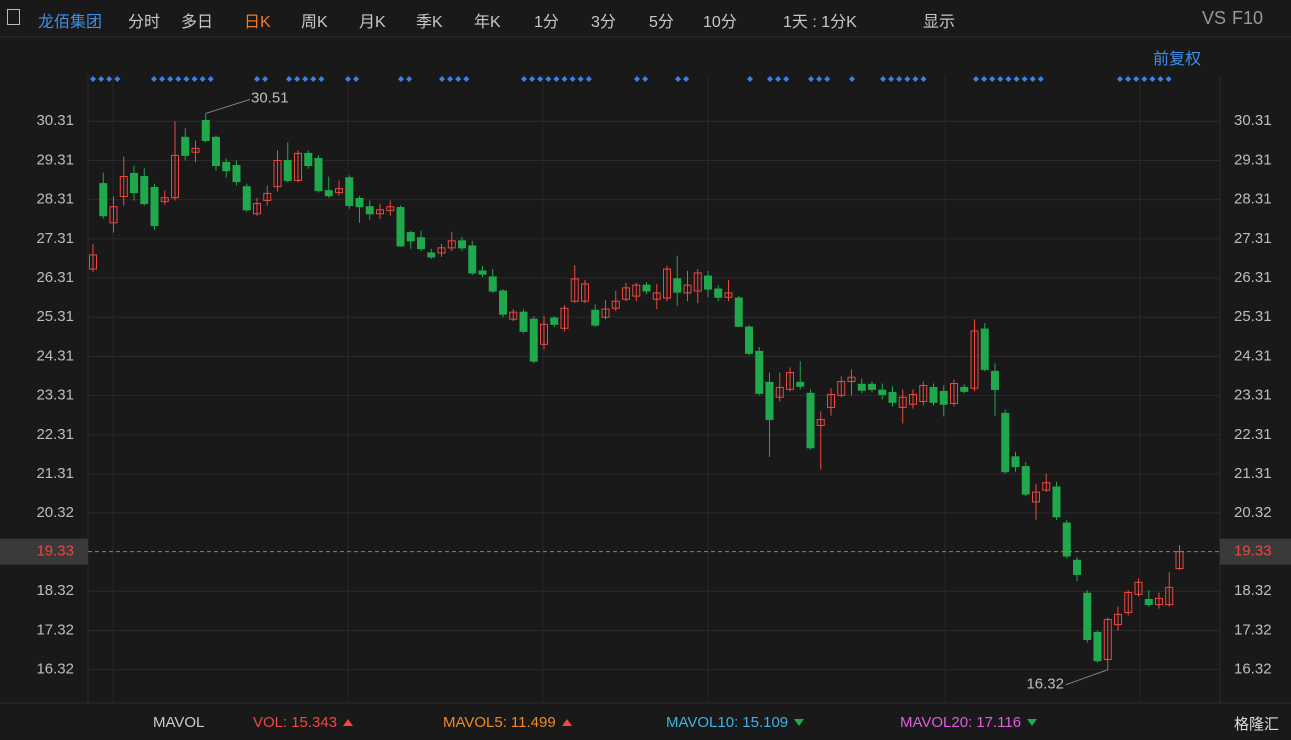 This screenshot has height=740, width=1291. I want to click on tab: 1分, so click(546, 22).